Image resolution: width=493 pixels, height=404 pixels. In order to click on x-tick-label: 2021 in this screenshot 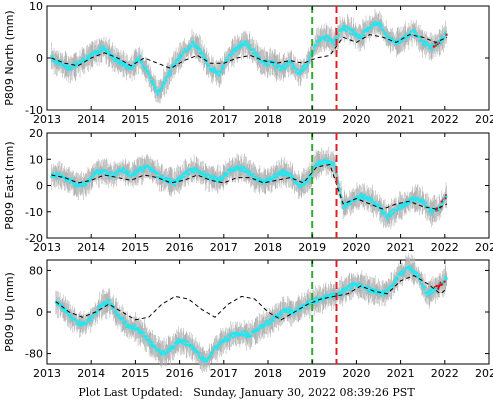, I will do `click(401, 119)`.